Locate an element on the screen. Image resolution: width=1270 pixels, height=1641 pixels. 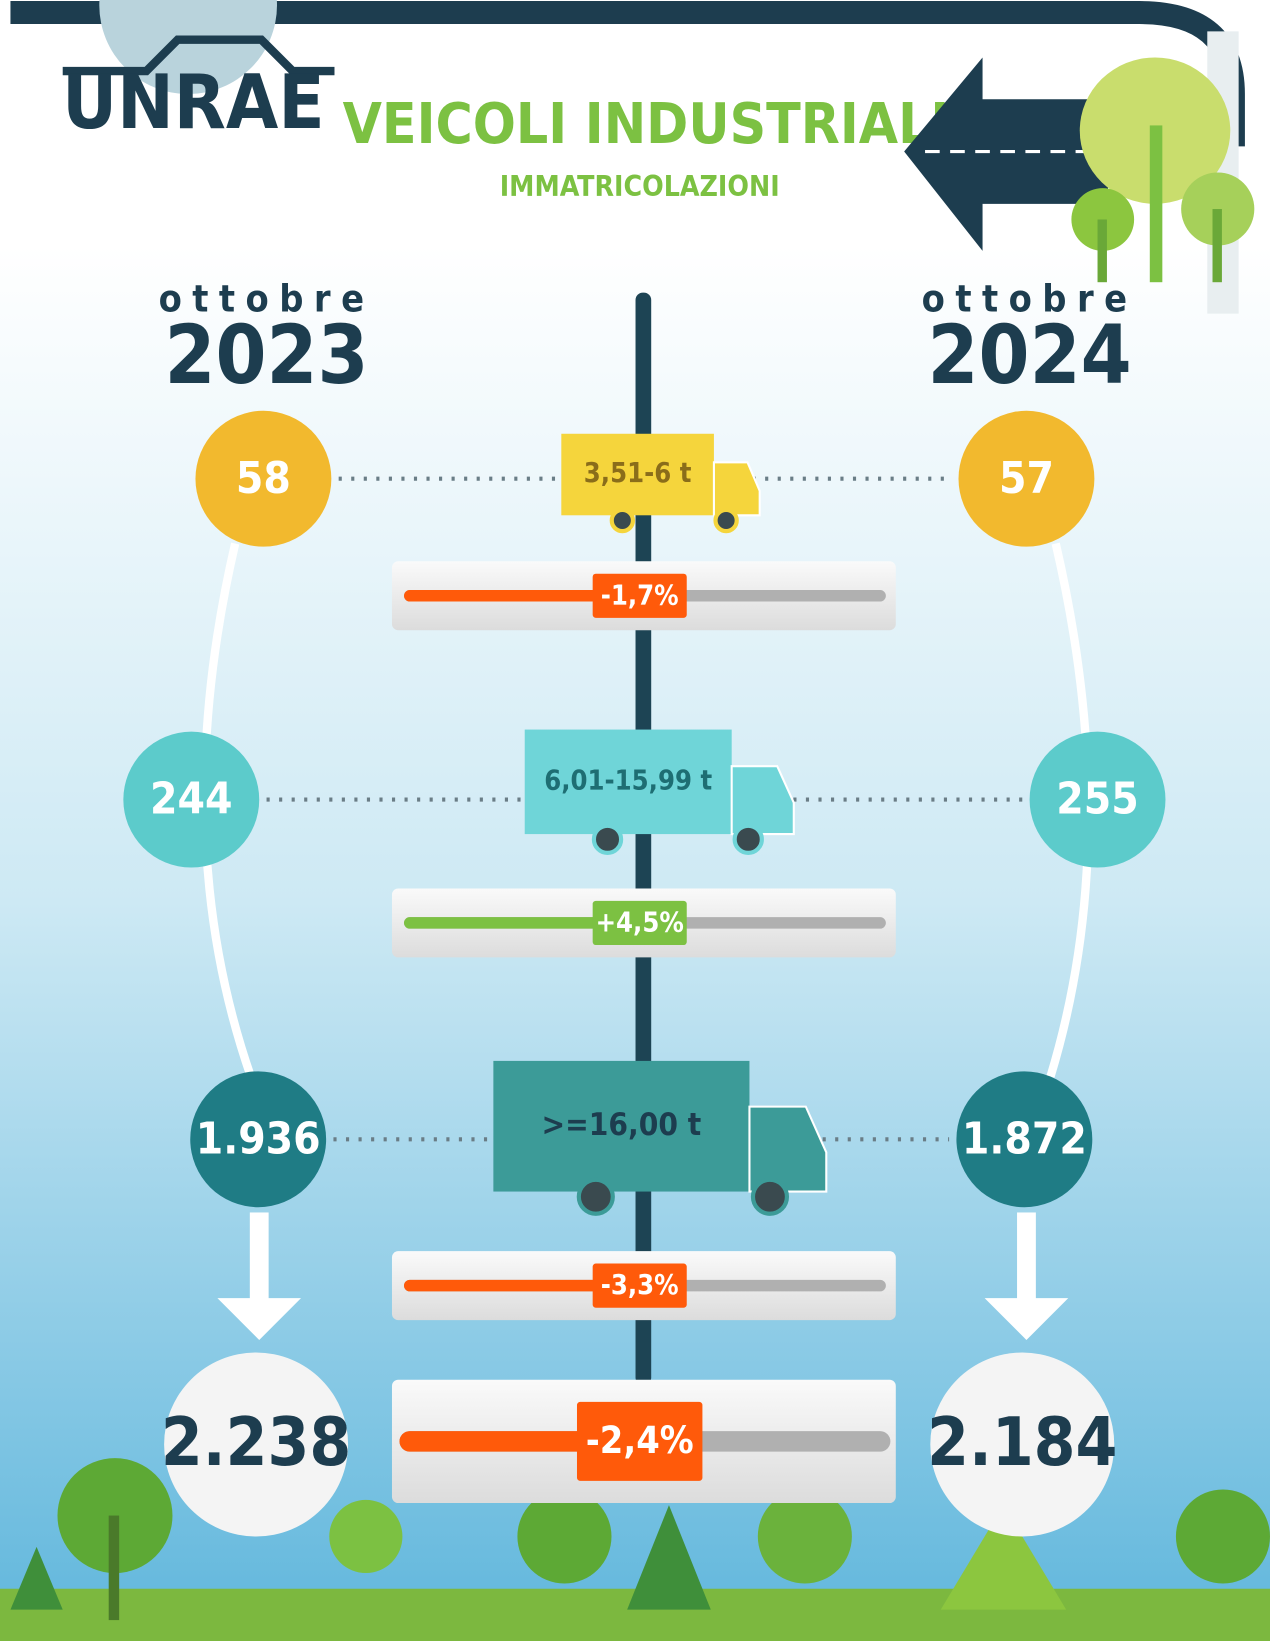
change-value: -3,3% is located at coordinates (640, 1285).